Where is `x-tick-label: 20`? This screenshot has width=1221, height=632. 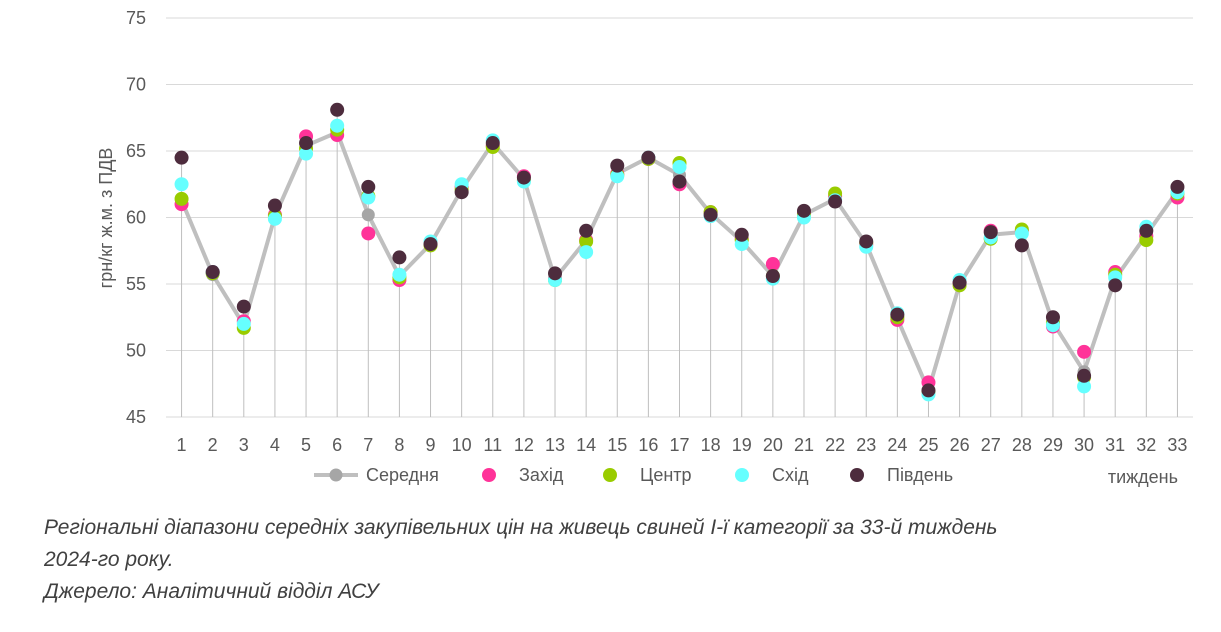 x-tick-label: 20 is located at coordinates (773, 445).